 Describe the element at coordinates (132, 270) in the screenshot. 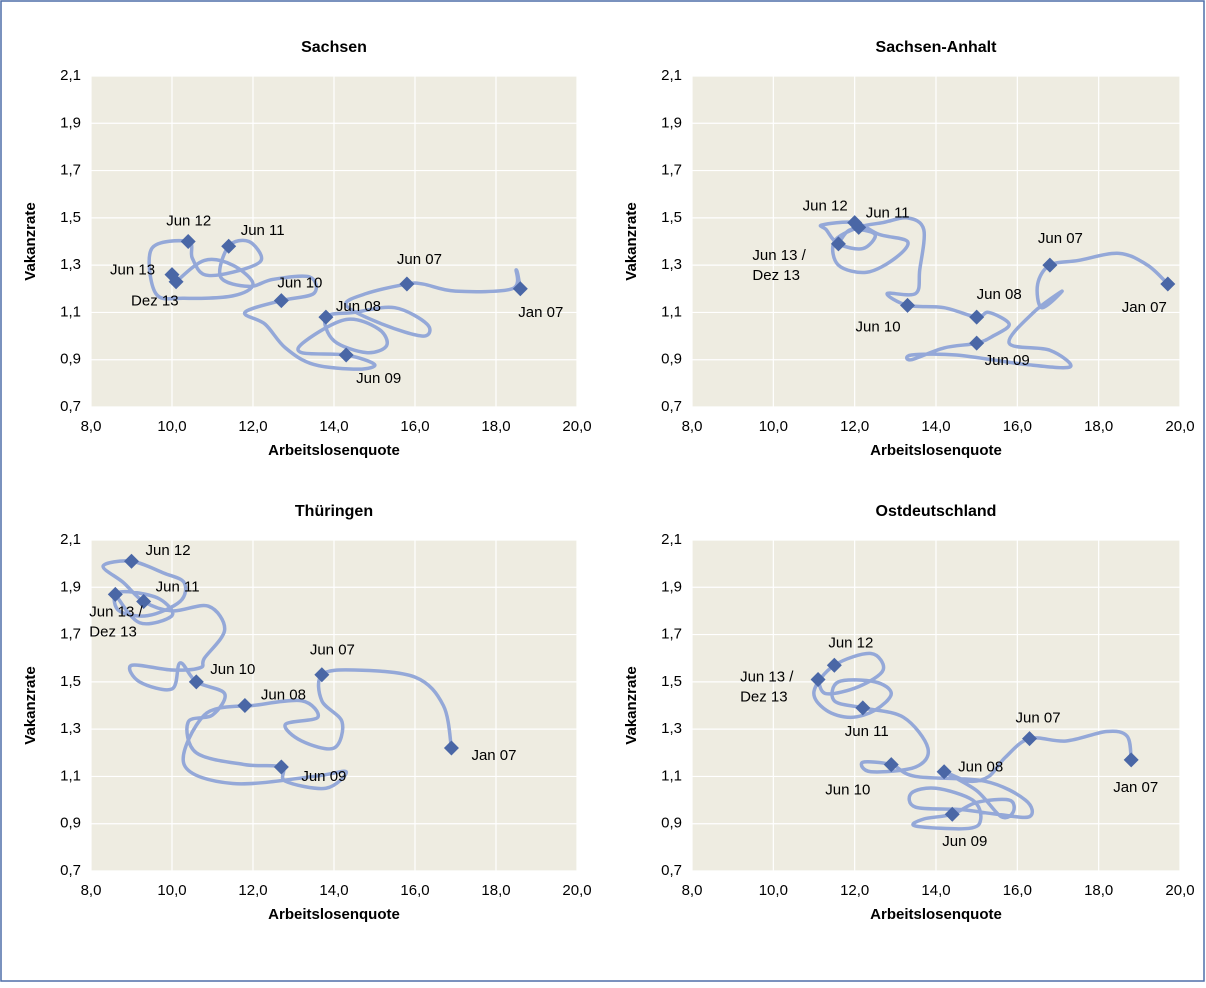

I see `point-label: Jun 13` at that location.